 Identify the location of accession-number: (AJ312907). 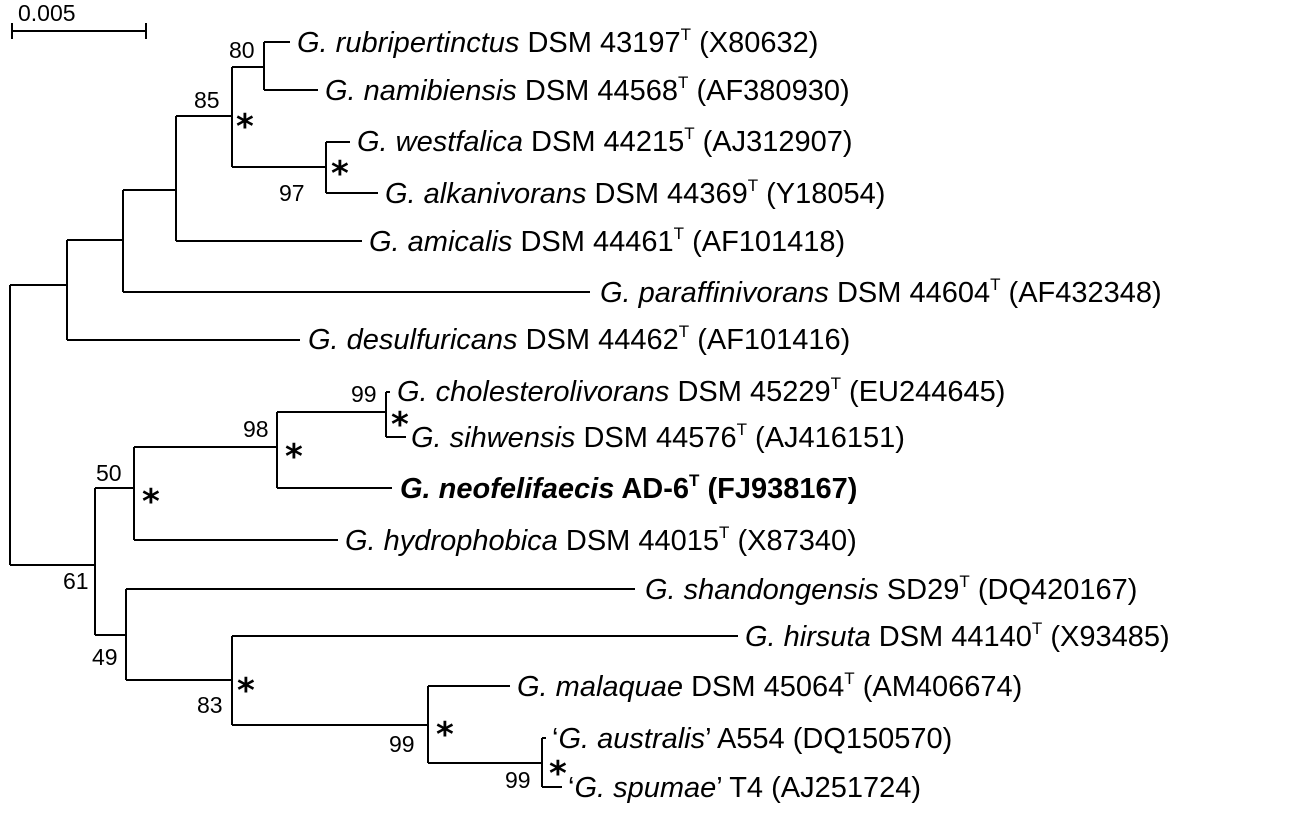
(774, 142).